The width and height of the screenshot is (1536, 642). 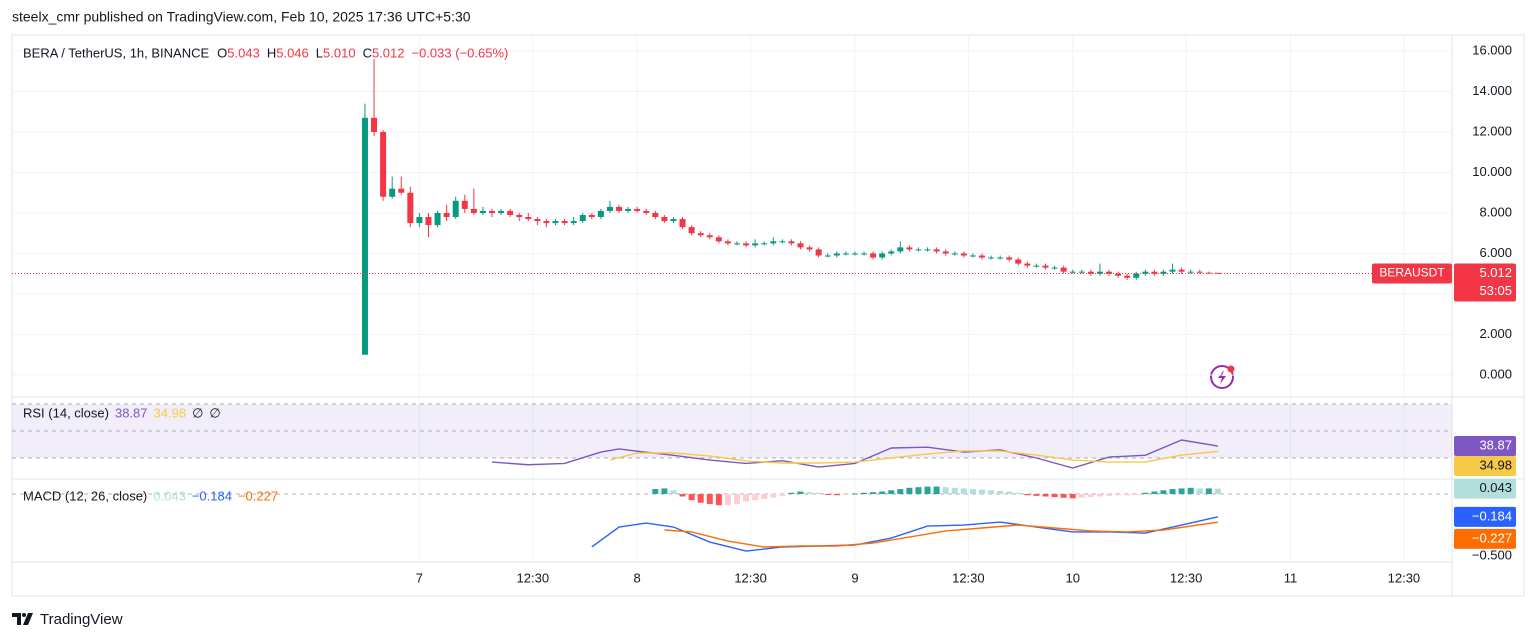 I want to click on symbol-tag-bg, so click(x=1412, y=273).